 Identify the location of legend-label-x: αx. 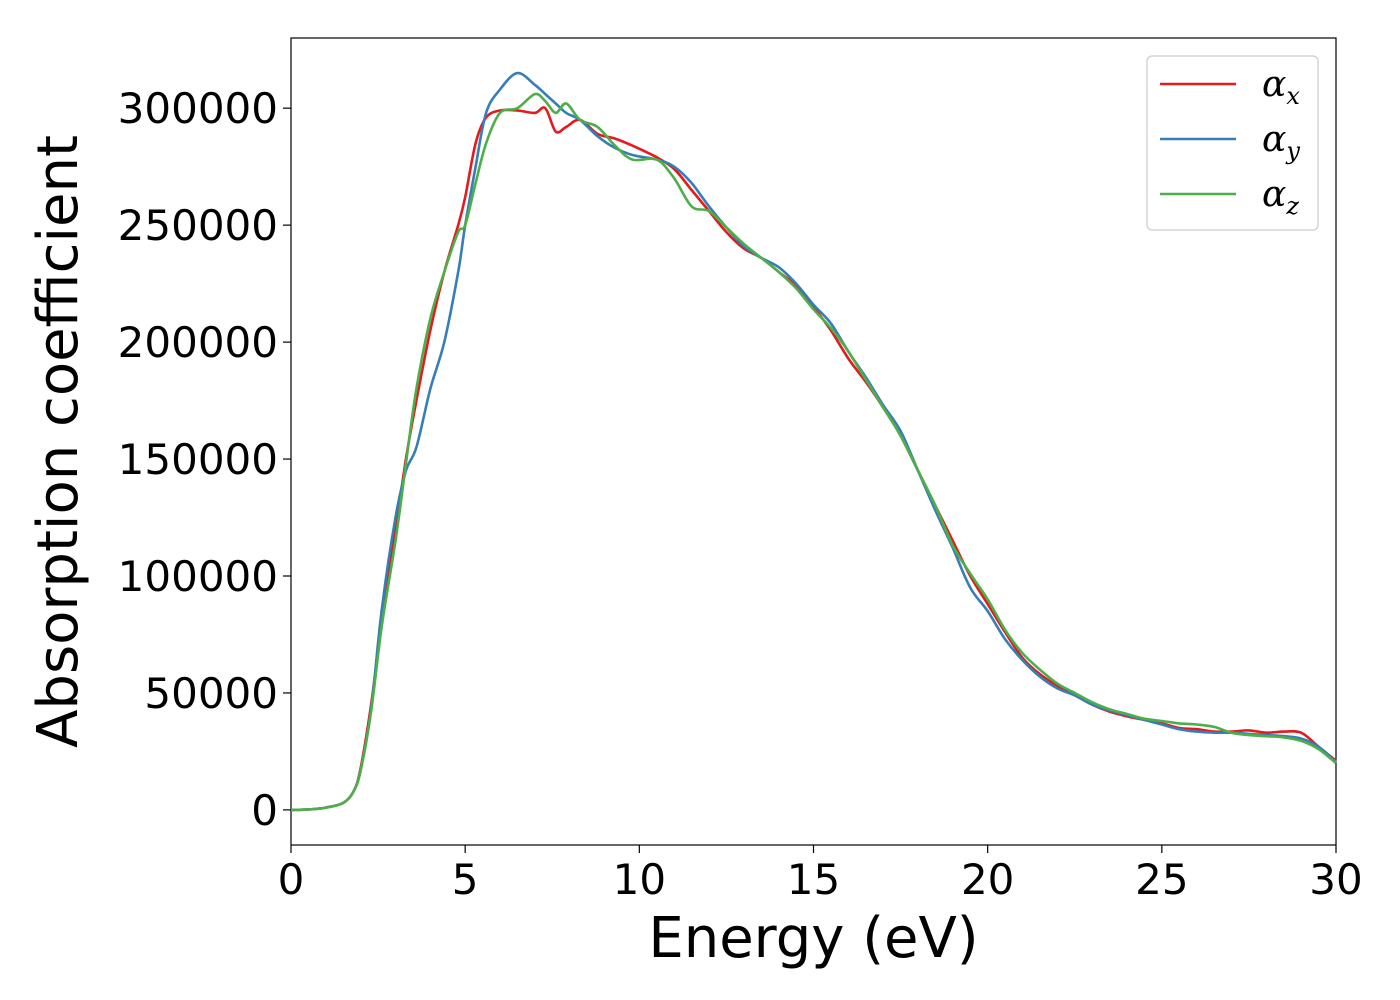
(1281, 87).